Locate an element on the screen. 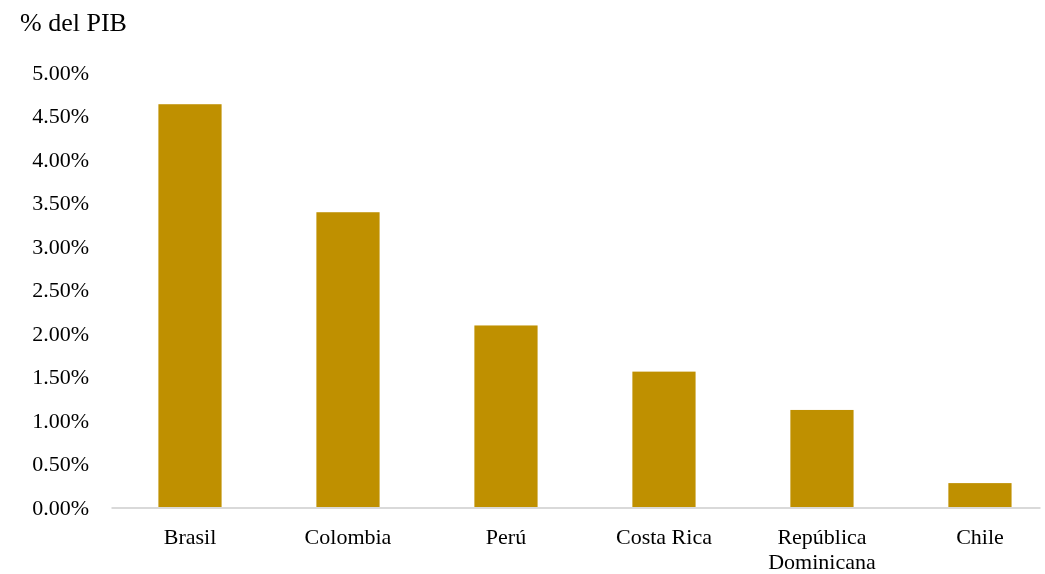 Image resolution: width=1045 pixels, height=574 pixels. y-tick-label: 2.50% is located at coordinates (60, 290).